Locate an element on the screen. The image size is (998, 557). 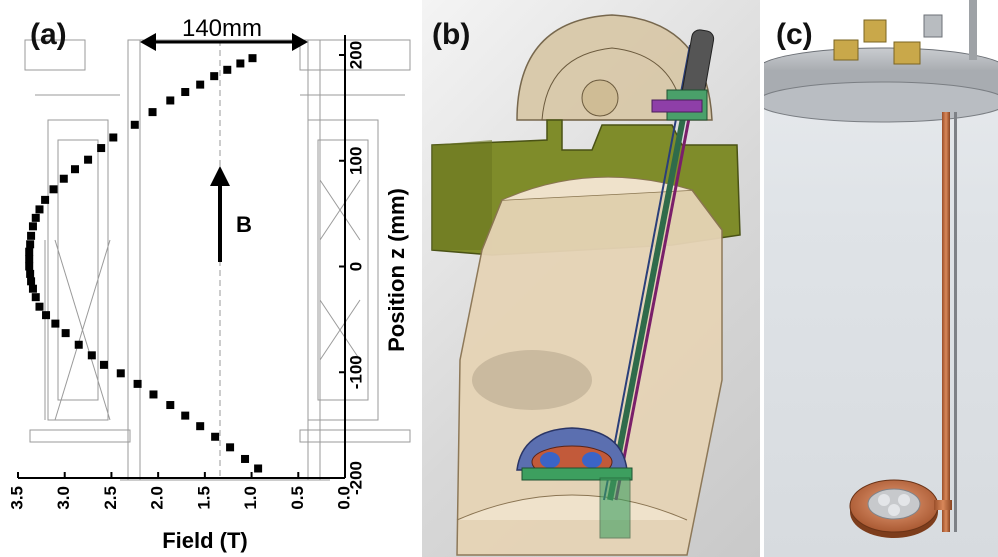
x-tick-label: 2.0 is located at coordinates (157, 498).